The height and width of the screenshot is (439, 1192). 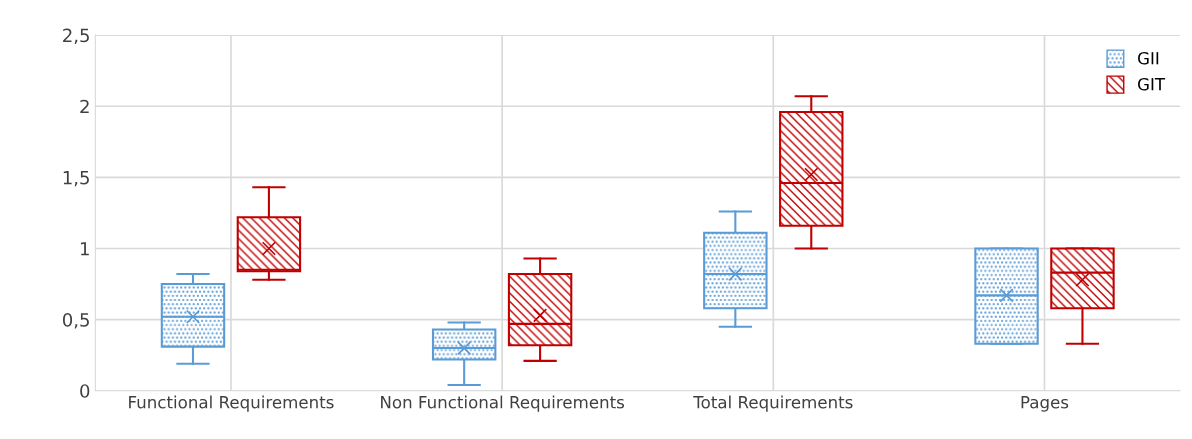 What do you see at coordinates (75, 321) in the screenshot?
I see `y-tick-label: 0,5` at bounding box center [75, 321].